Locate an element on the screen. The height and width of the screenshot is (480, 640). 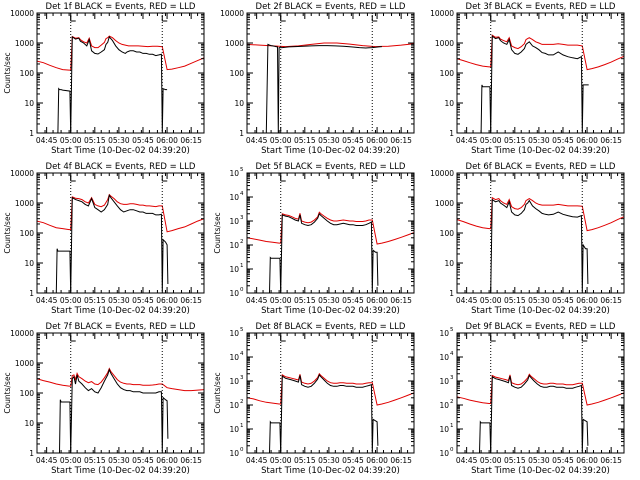
panel-title: Det 1f BLACK = Events, RED = LLD is located at coordinates (121, 7).